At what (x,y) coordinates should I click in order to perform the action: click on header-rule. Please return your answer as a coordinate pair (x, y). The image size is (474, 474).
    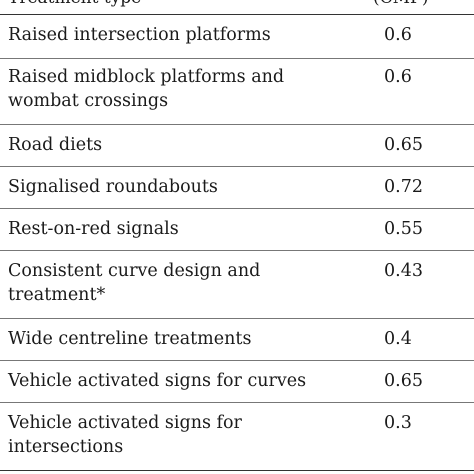
    Looking at the image, I should click on (237, 14).